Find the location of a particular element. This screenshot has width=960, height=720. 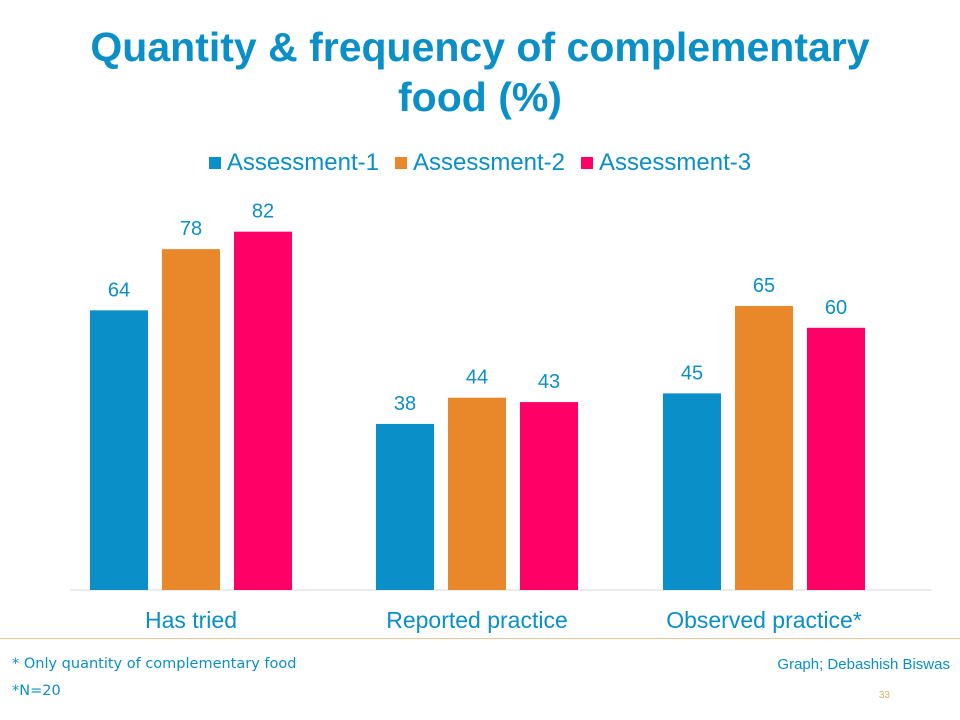

chart-title-line-2: food (%) is located at coordinates (480, 97).